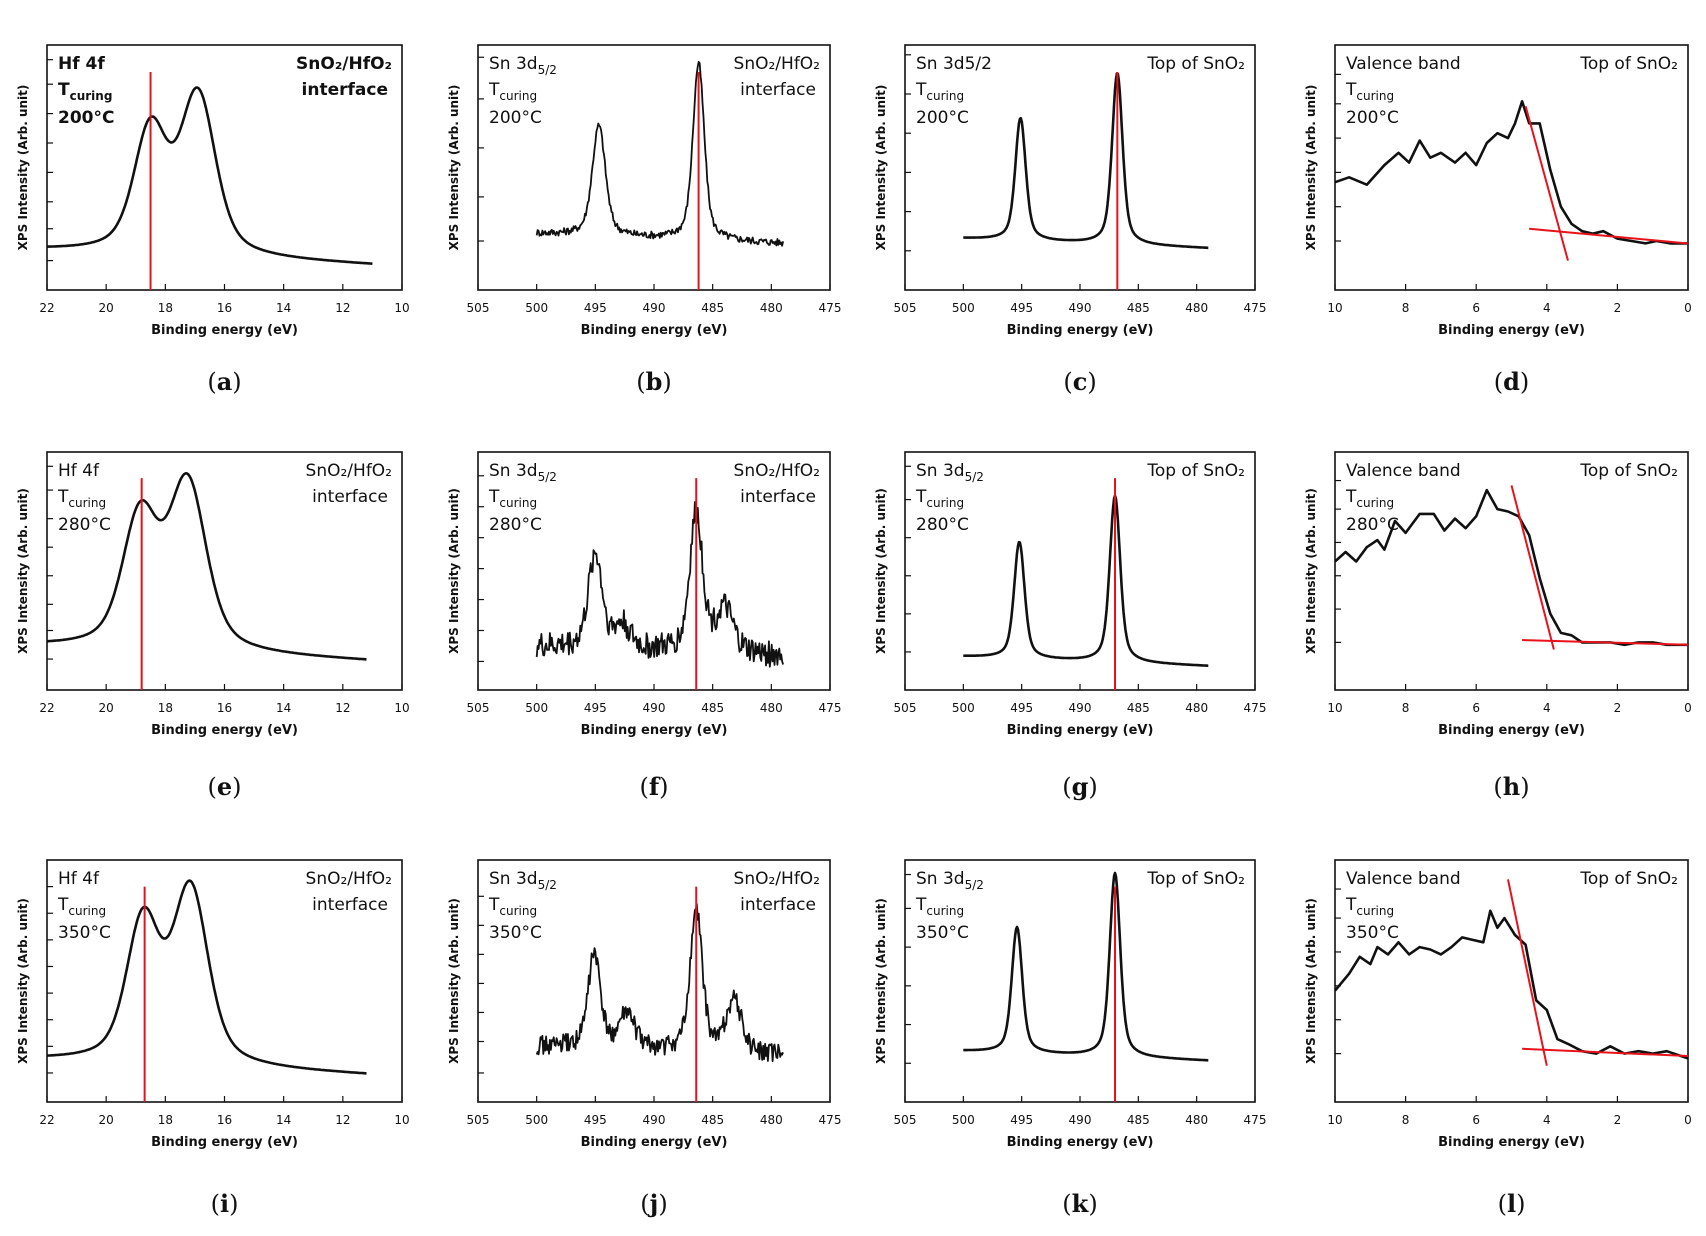  What do you see at coordinates (1511, 786) in the screenshot?
I see `subfigure-label-letter: h` at bounding box center [1511, 786].